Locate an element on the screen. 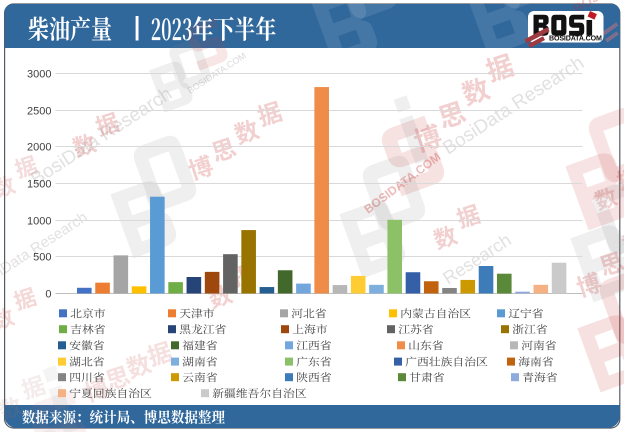  svg-text: 2500 is located at coordinates (39, 112).